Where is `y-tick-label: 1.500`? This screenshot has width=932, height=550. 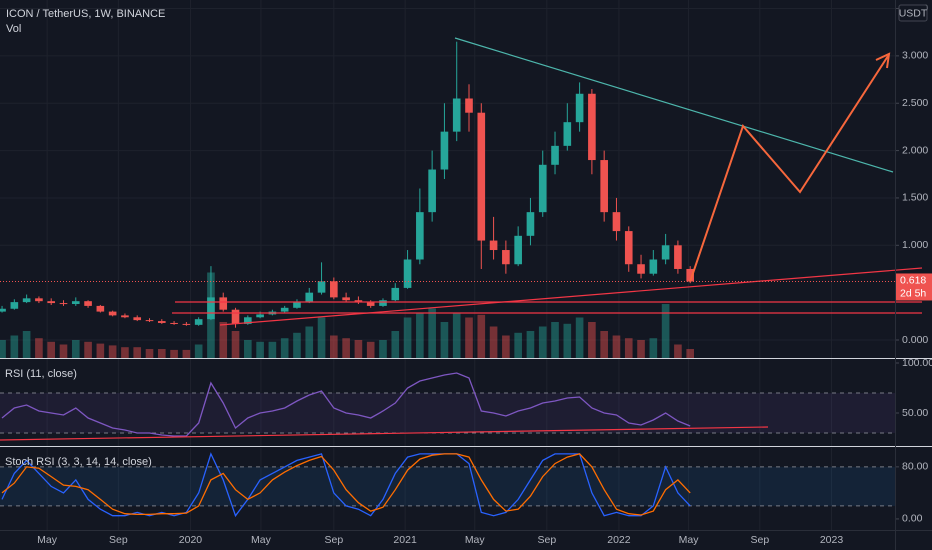
y-tick-label: 1.500 is located at coordinates (915, 198).